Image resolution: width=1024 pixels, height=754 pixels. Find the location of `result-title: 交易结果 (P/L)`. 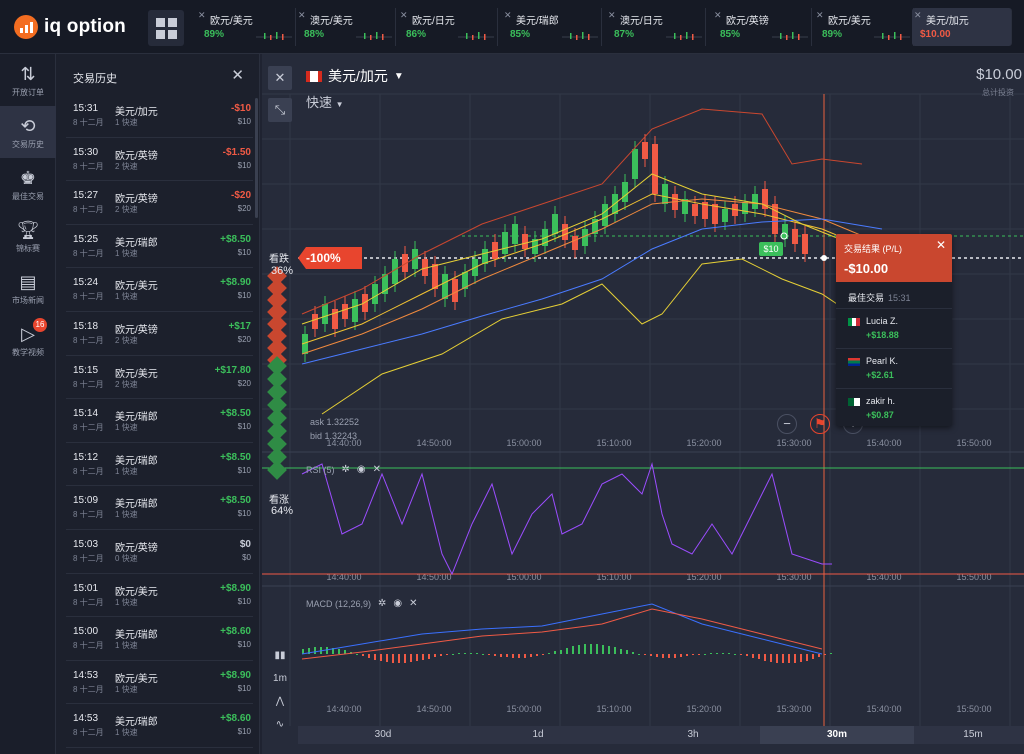

result-title: 交易结果 (P/L) is located at coordinates (873, 249).